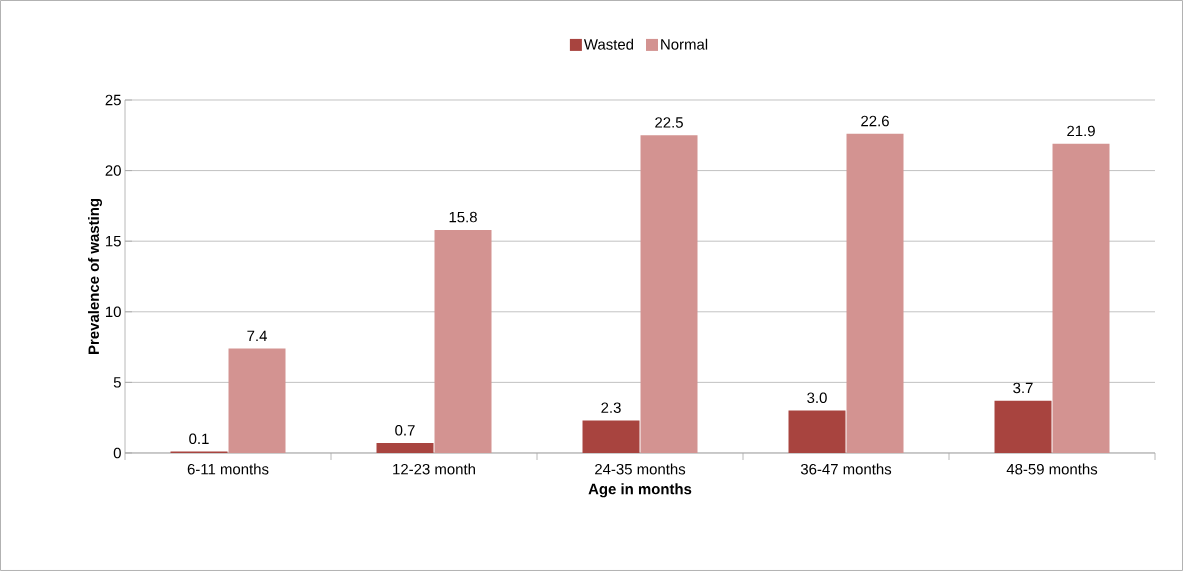 This screenshot has width=1183, height=571. I want to click on data-label: 0.1, so click(199, 439).